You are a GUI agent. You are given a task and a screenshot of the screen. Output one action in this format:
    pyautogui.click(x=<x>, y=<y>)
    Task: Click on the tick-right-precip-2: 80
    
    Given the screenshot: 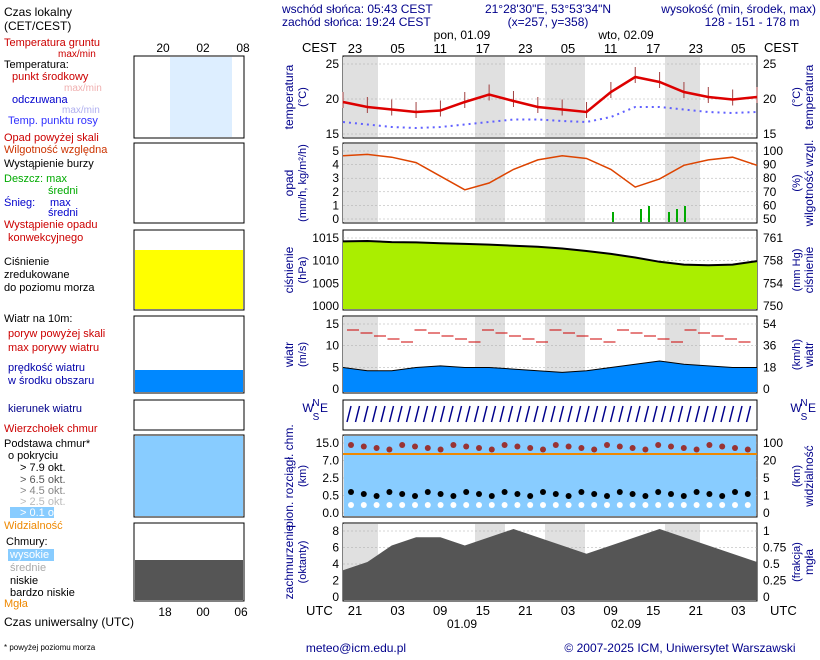 What is the action you would take?
    pyautogui.click(x=770, y=178)
    